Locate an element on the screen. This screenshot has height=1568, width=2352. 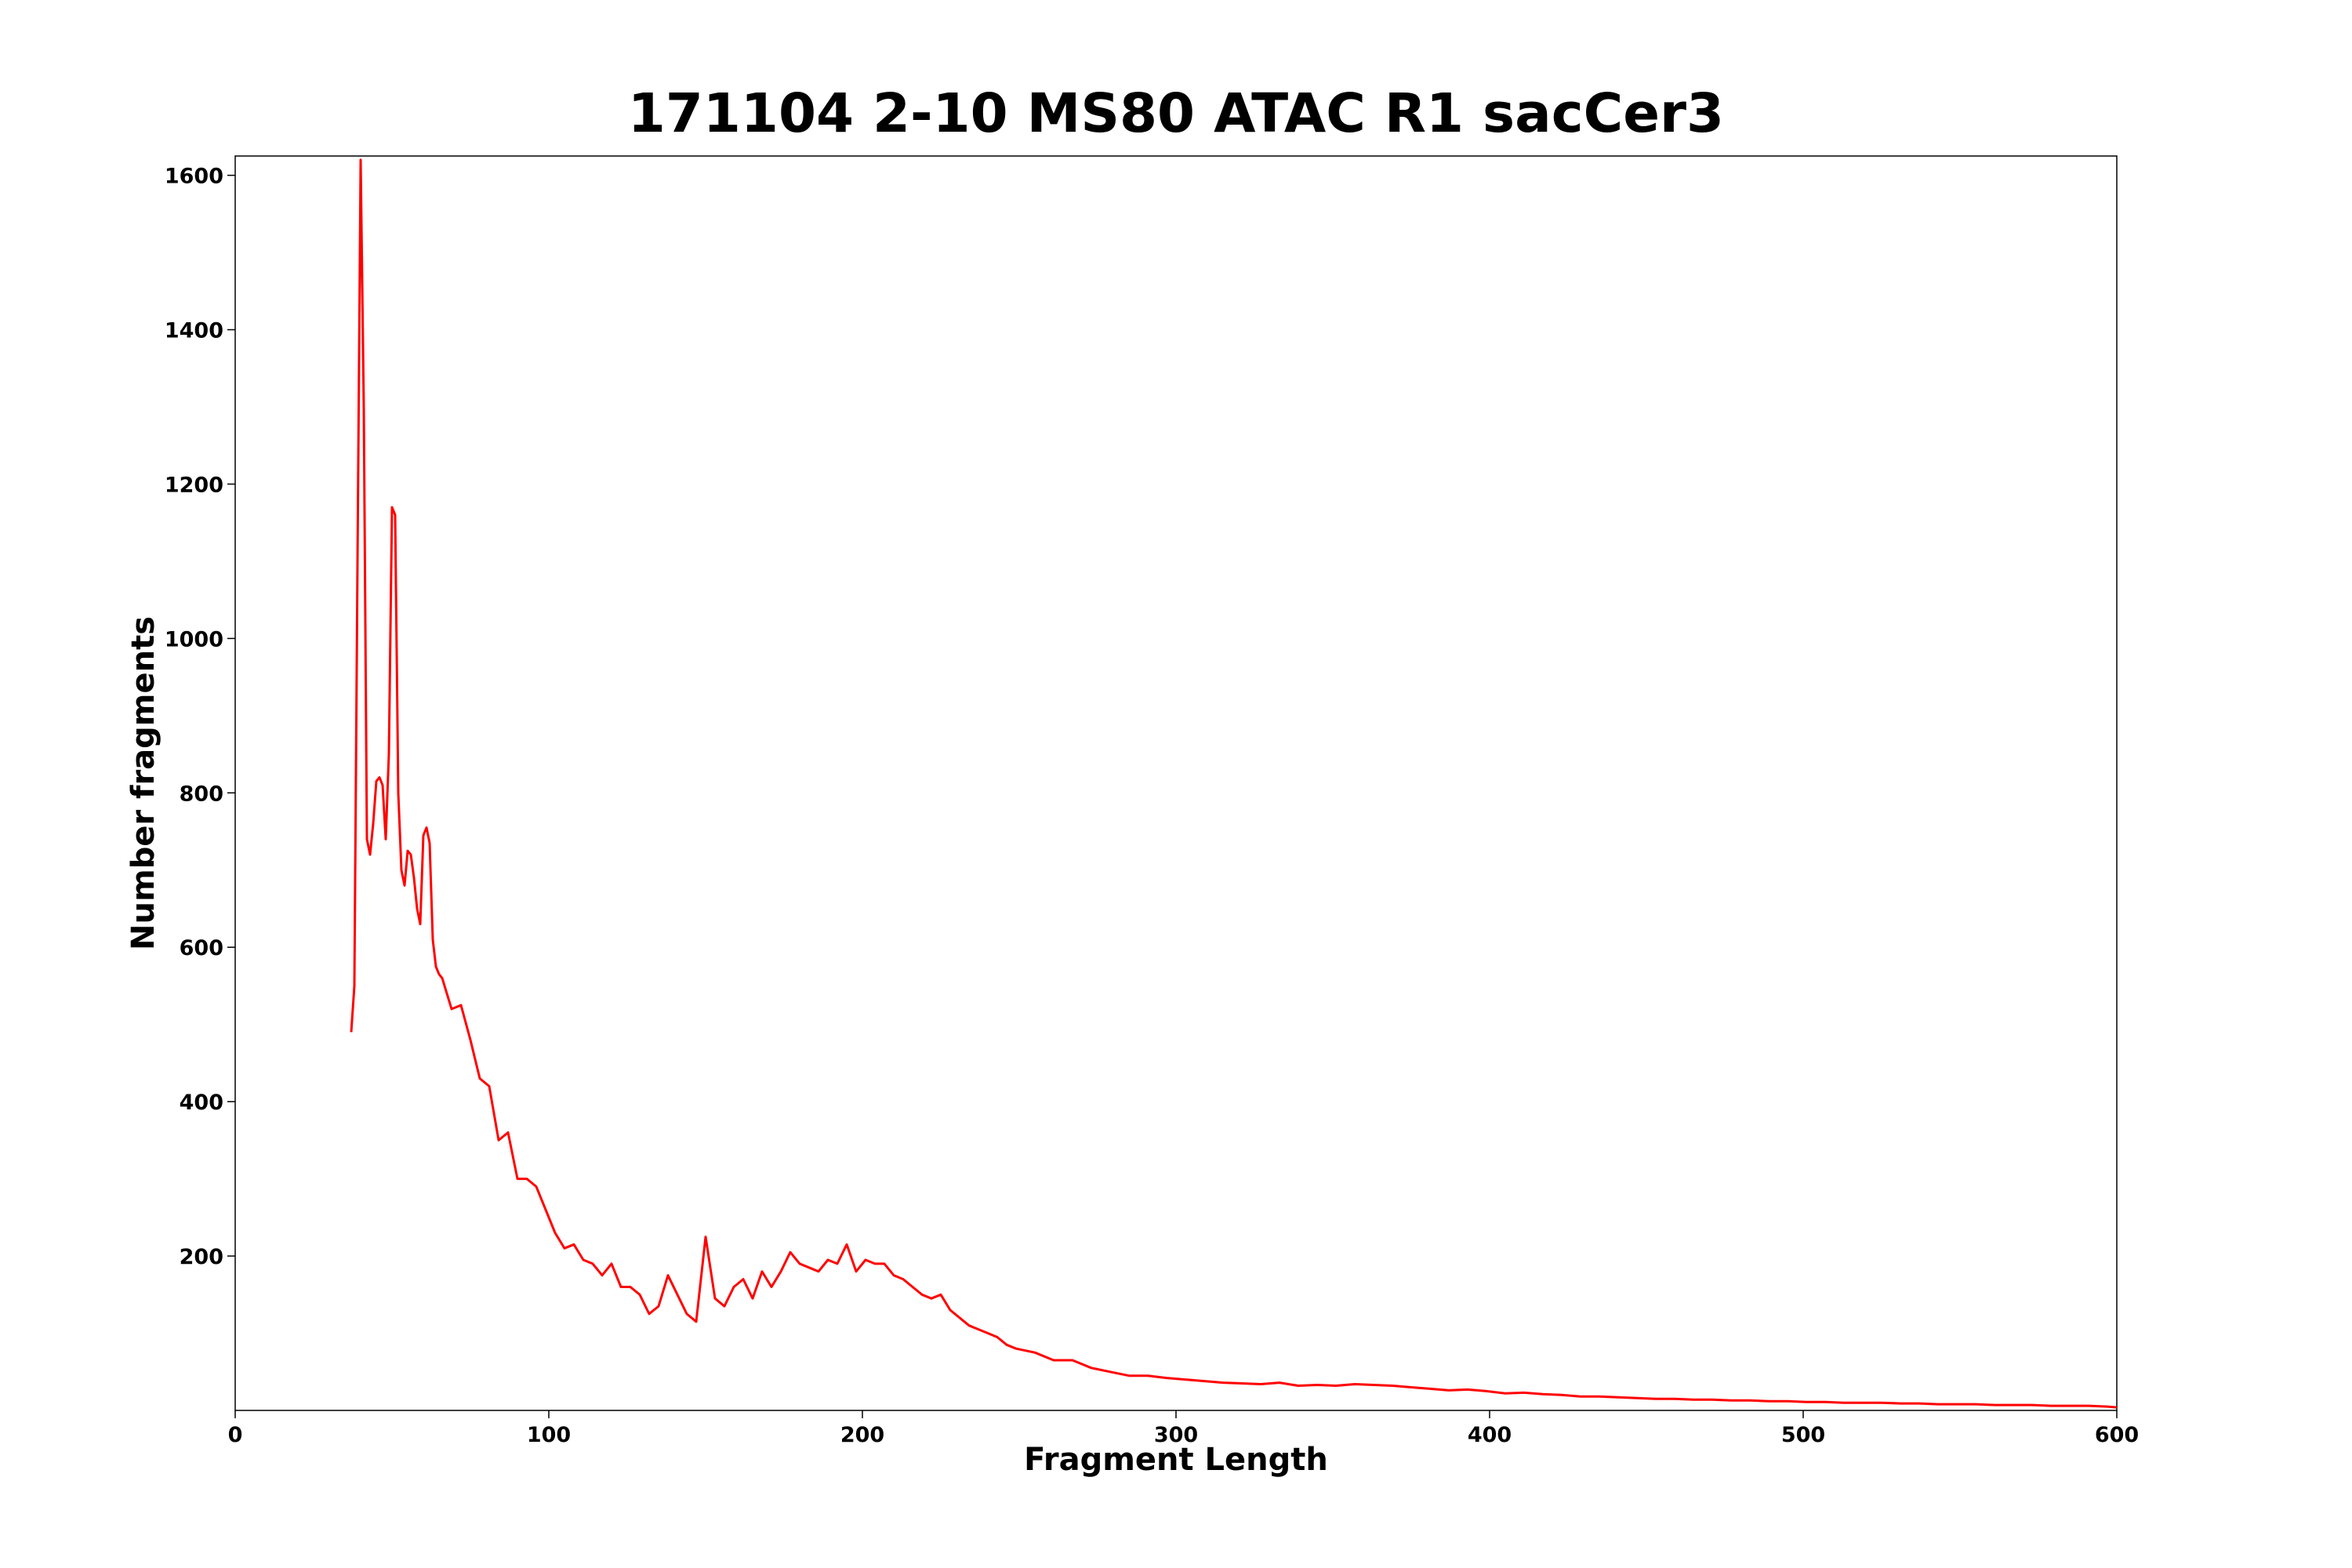
x-tick-label: 100 is located at coordinates (549, 1435).